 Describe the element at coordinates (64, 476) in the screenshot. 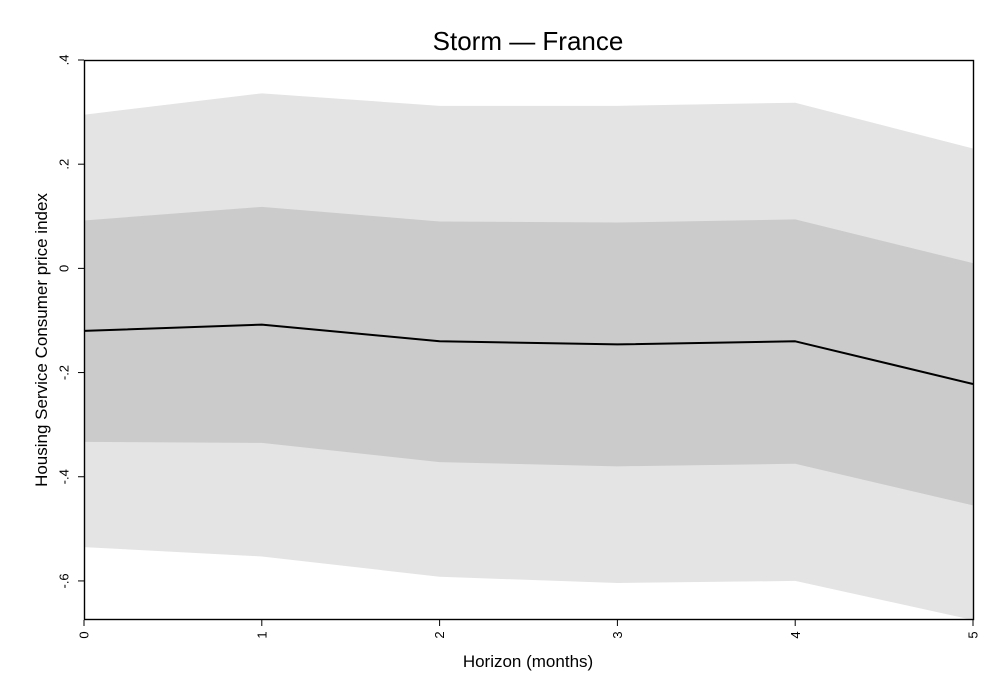

I see `y-tick-label: -.4` at that location.